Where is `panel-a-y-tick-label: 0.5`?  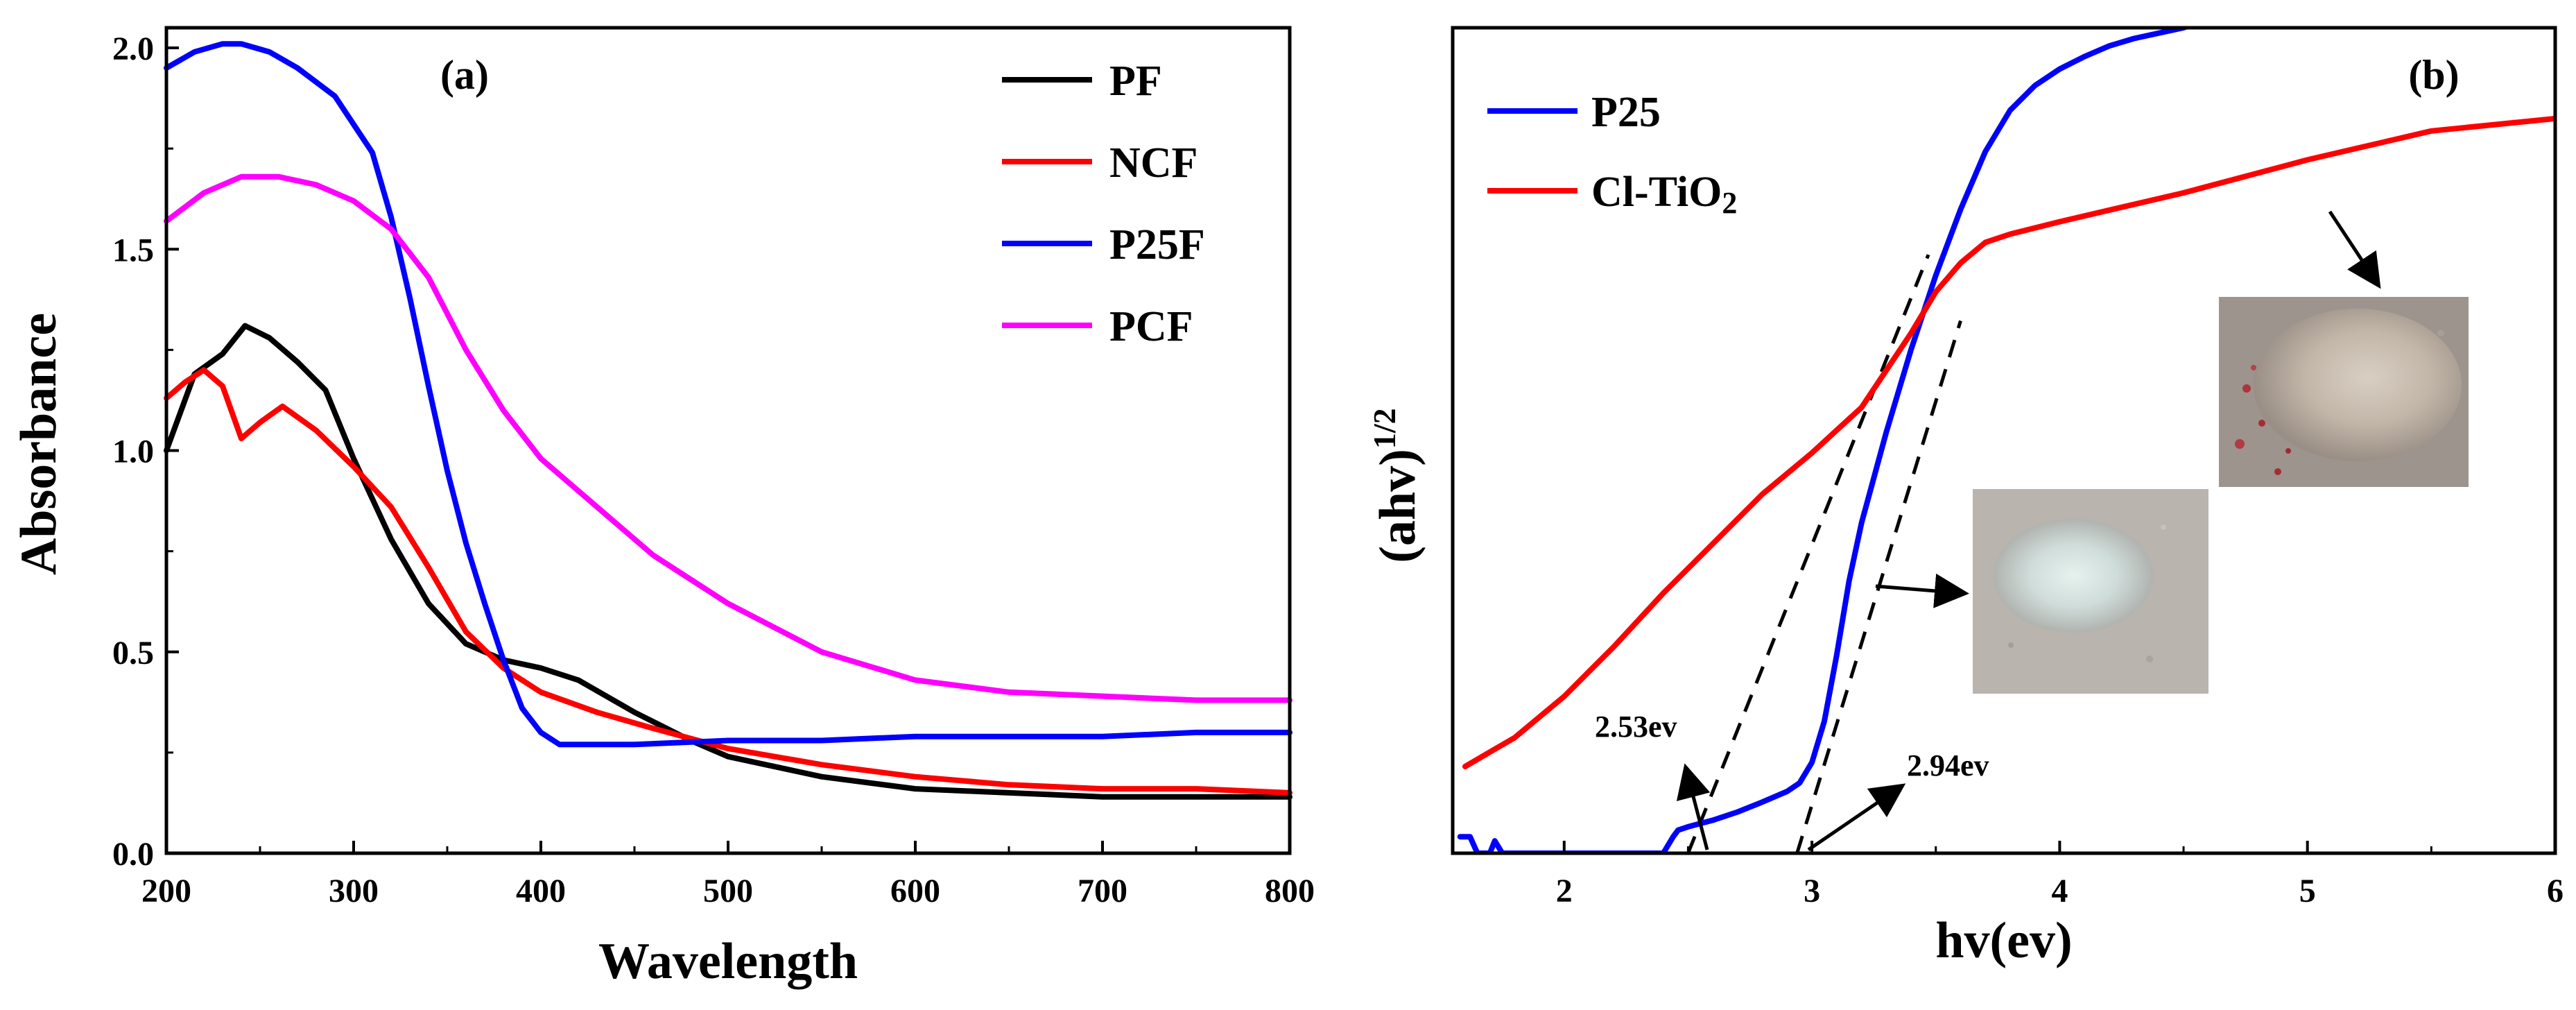 panel-a-y-tick-label: 0.5 is located at coordinates (133, 653).